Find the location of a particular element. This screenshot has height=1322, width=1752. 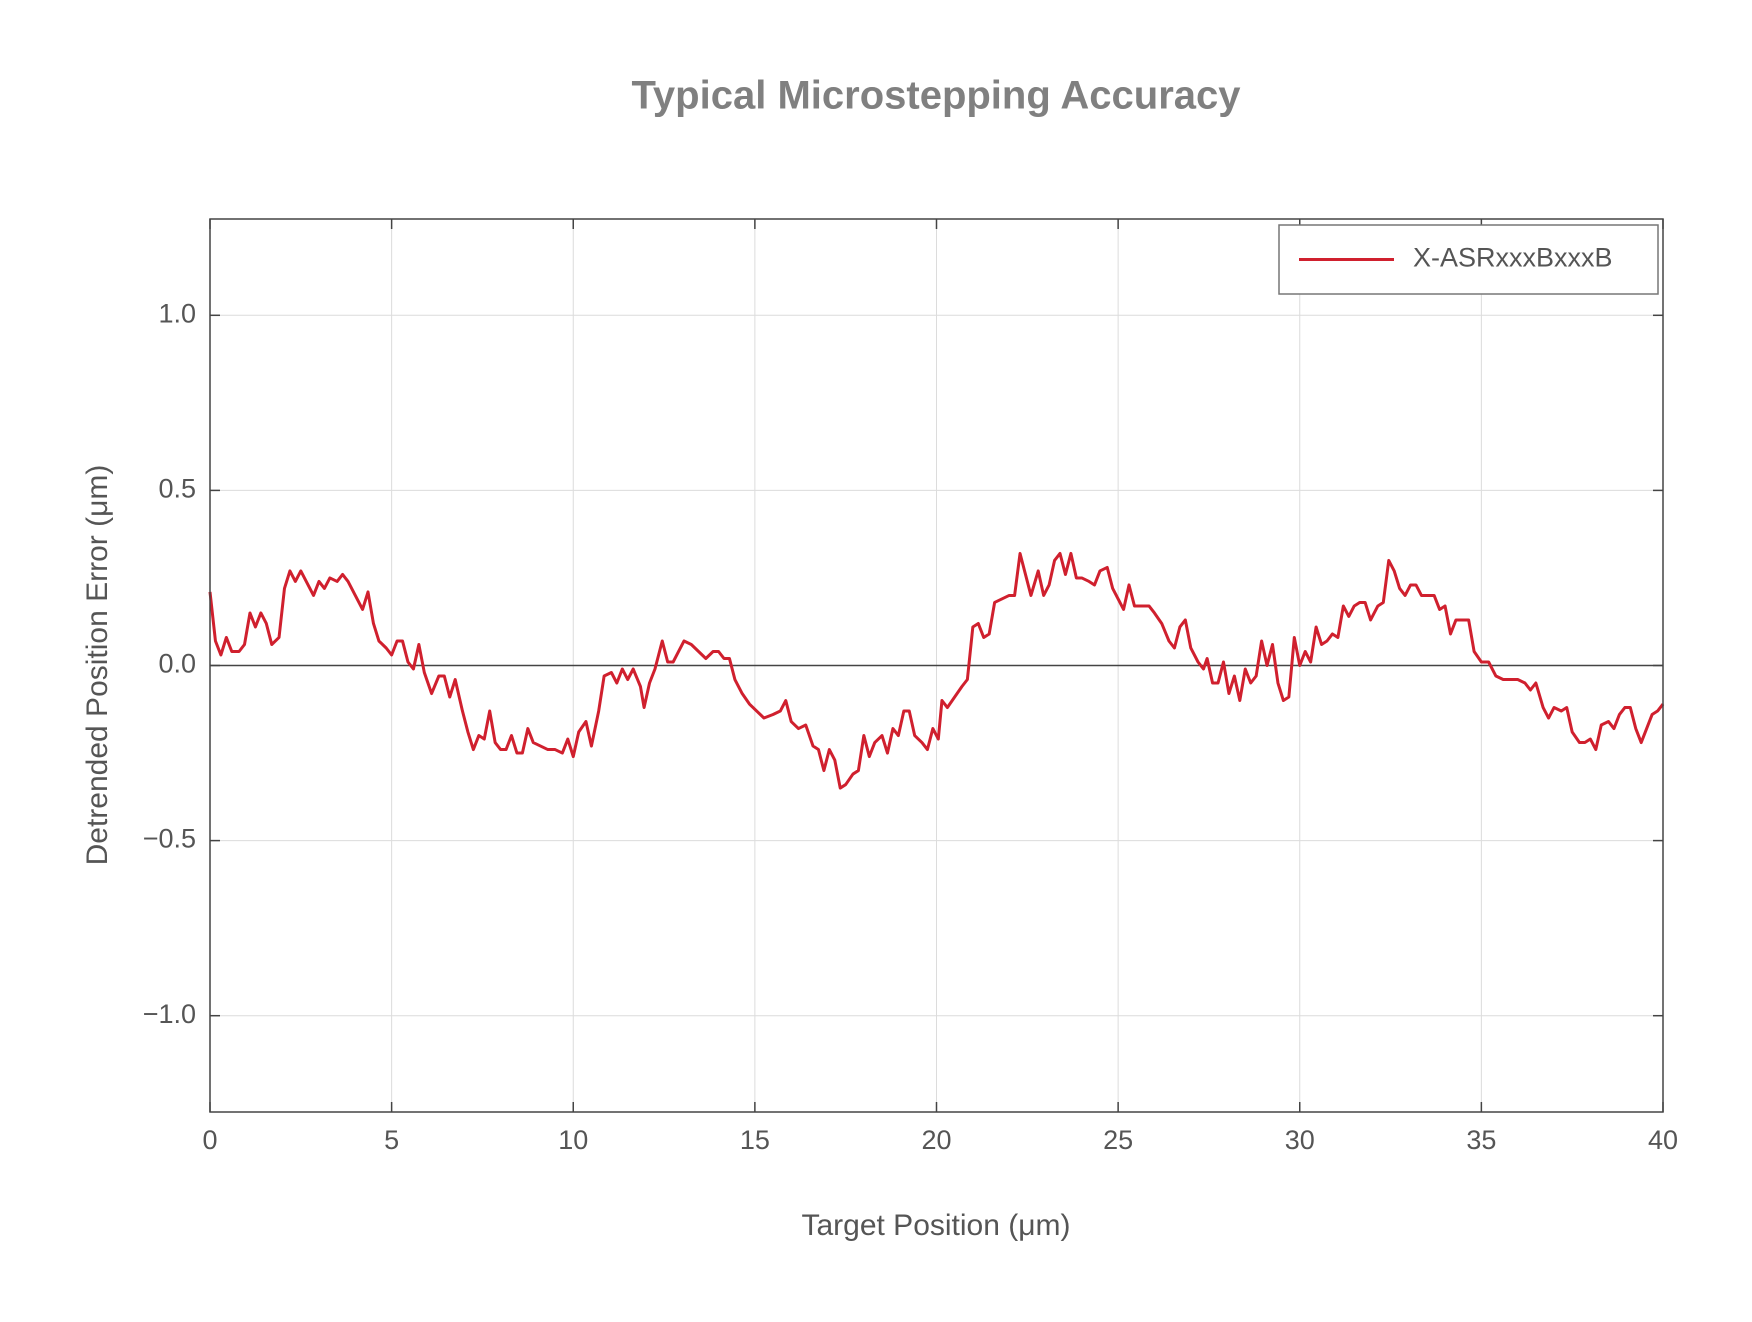

y-tick-label: −0.5 is located at coordinates (169, 839).